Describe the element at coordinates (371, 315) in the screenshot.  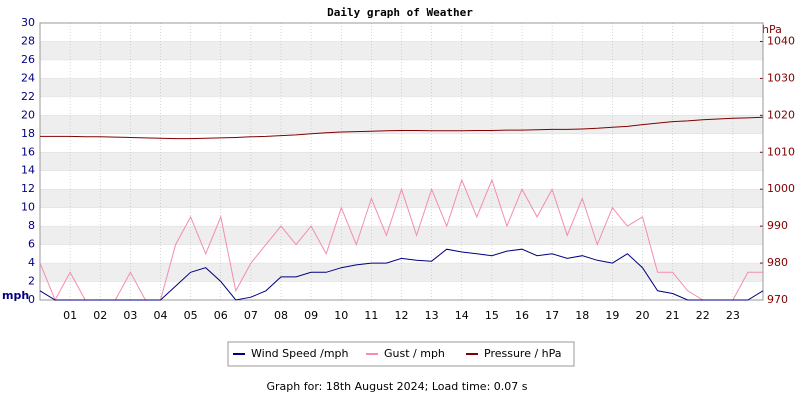
I see `x-tick-label: 11` at that location.